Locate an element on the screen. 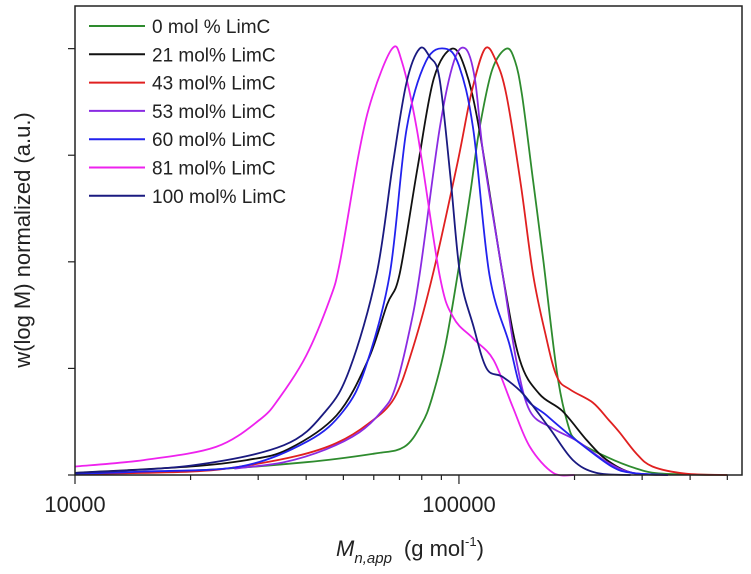 The image size is (751, 574). legend-item-3: 53 mol% LimC is located at coordinates (182, 112).